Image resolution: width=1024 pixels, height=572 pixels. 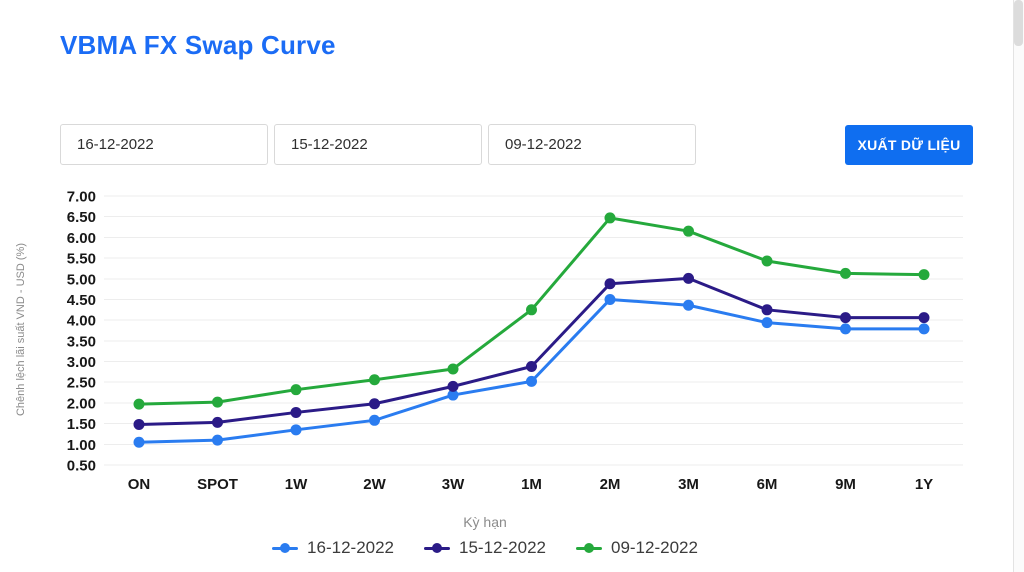 What do you see at coordinates (81, 197) in the screenshot?
I see `svg-text: 7.00` at bounding box center [81, 197].